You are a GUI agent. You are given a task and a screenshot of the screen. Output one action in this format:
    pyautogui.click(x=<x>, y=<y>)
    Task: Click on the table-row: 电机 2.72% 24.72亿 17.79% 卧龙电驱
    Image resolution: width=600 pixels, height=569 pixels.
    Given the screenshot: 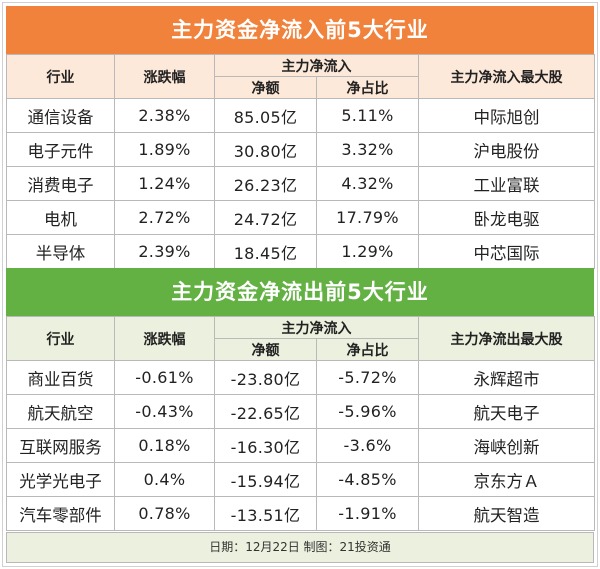 What is the action you would take?
    pyautogui.click(x=300, y=217)
    